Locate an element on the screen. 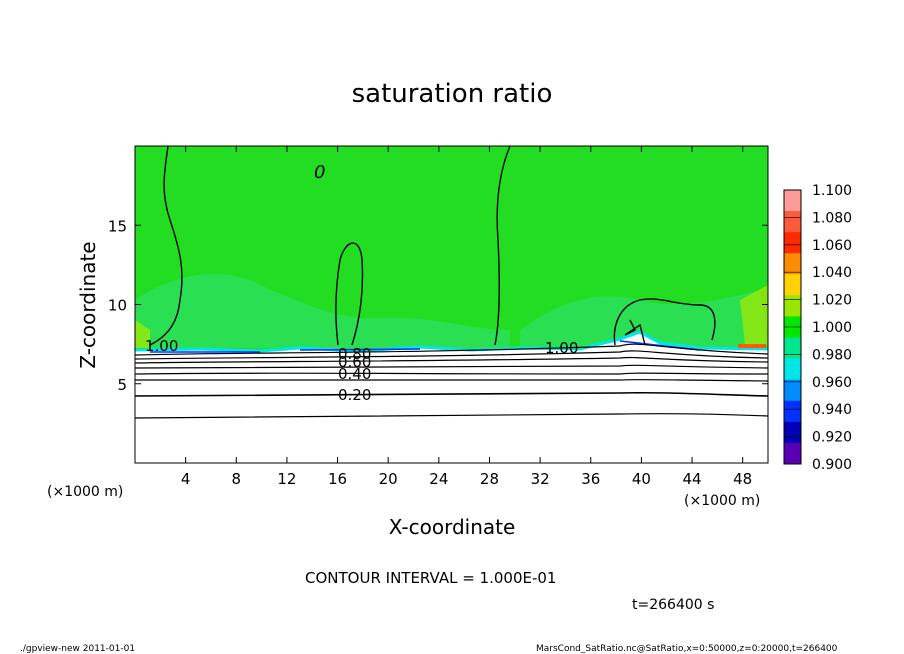 The image size is (904, 654). colorbar-label: 0.900 is located at coordinates (832, 465).